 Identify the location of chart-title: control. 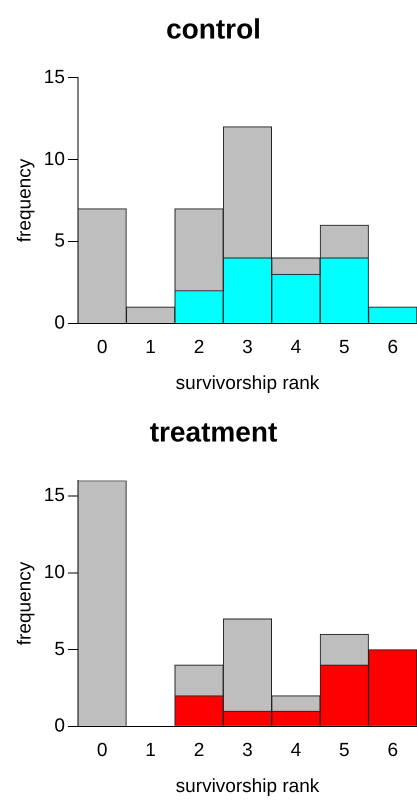
(213, 29).